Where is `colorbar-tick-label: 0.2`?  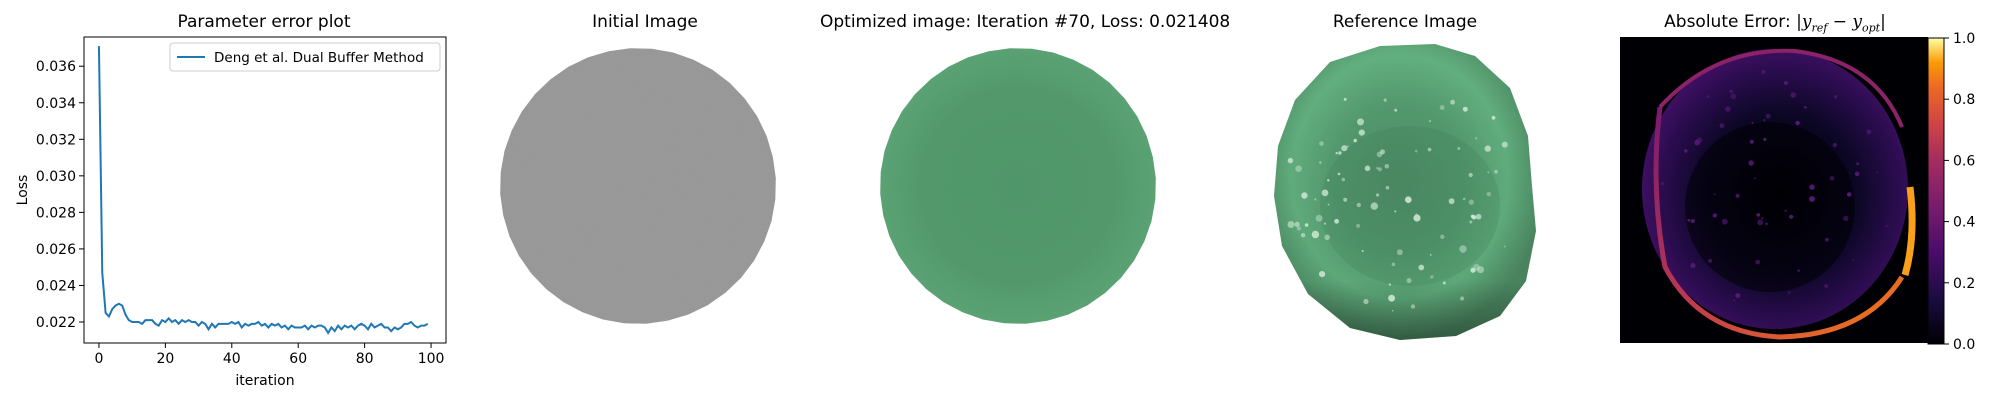 colorbar-tick-label: 0.2 is located at coordinates (1964, 284).